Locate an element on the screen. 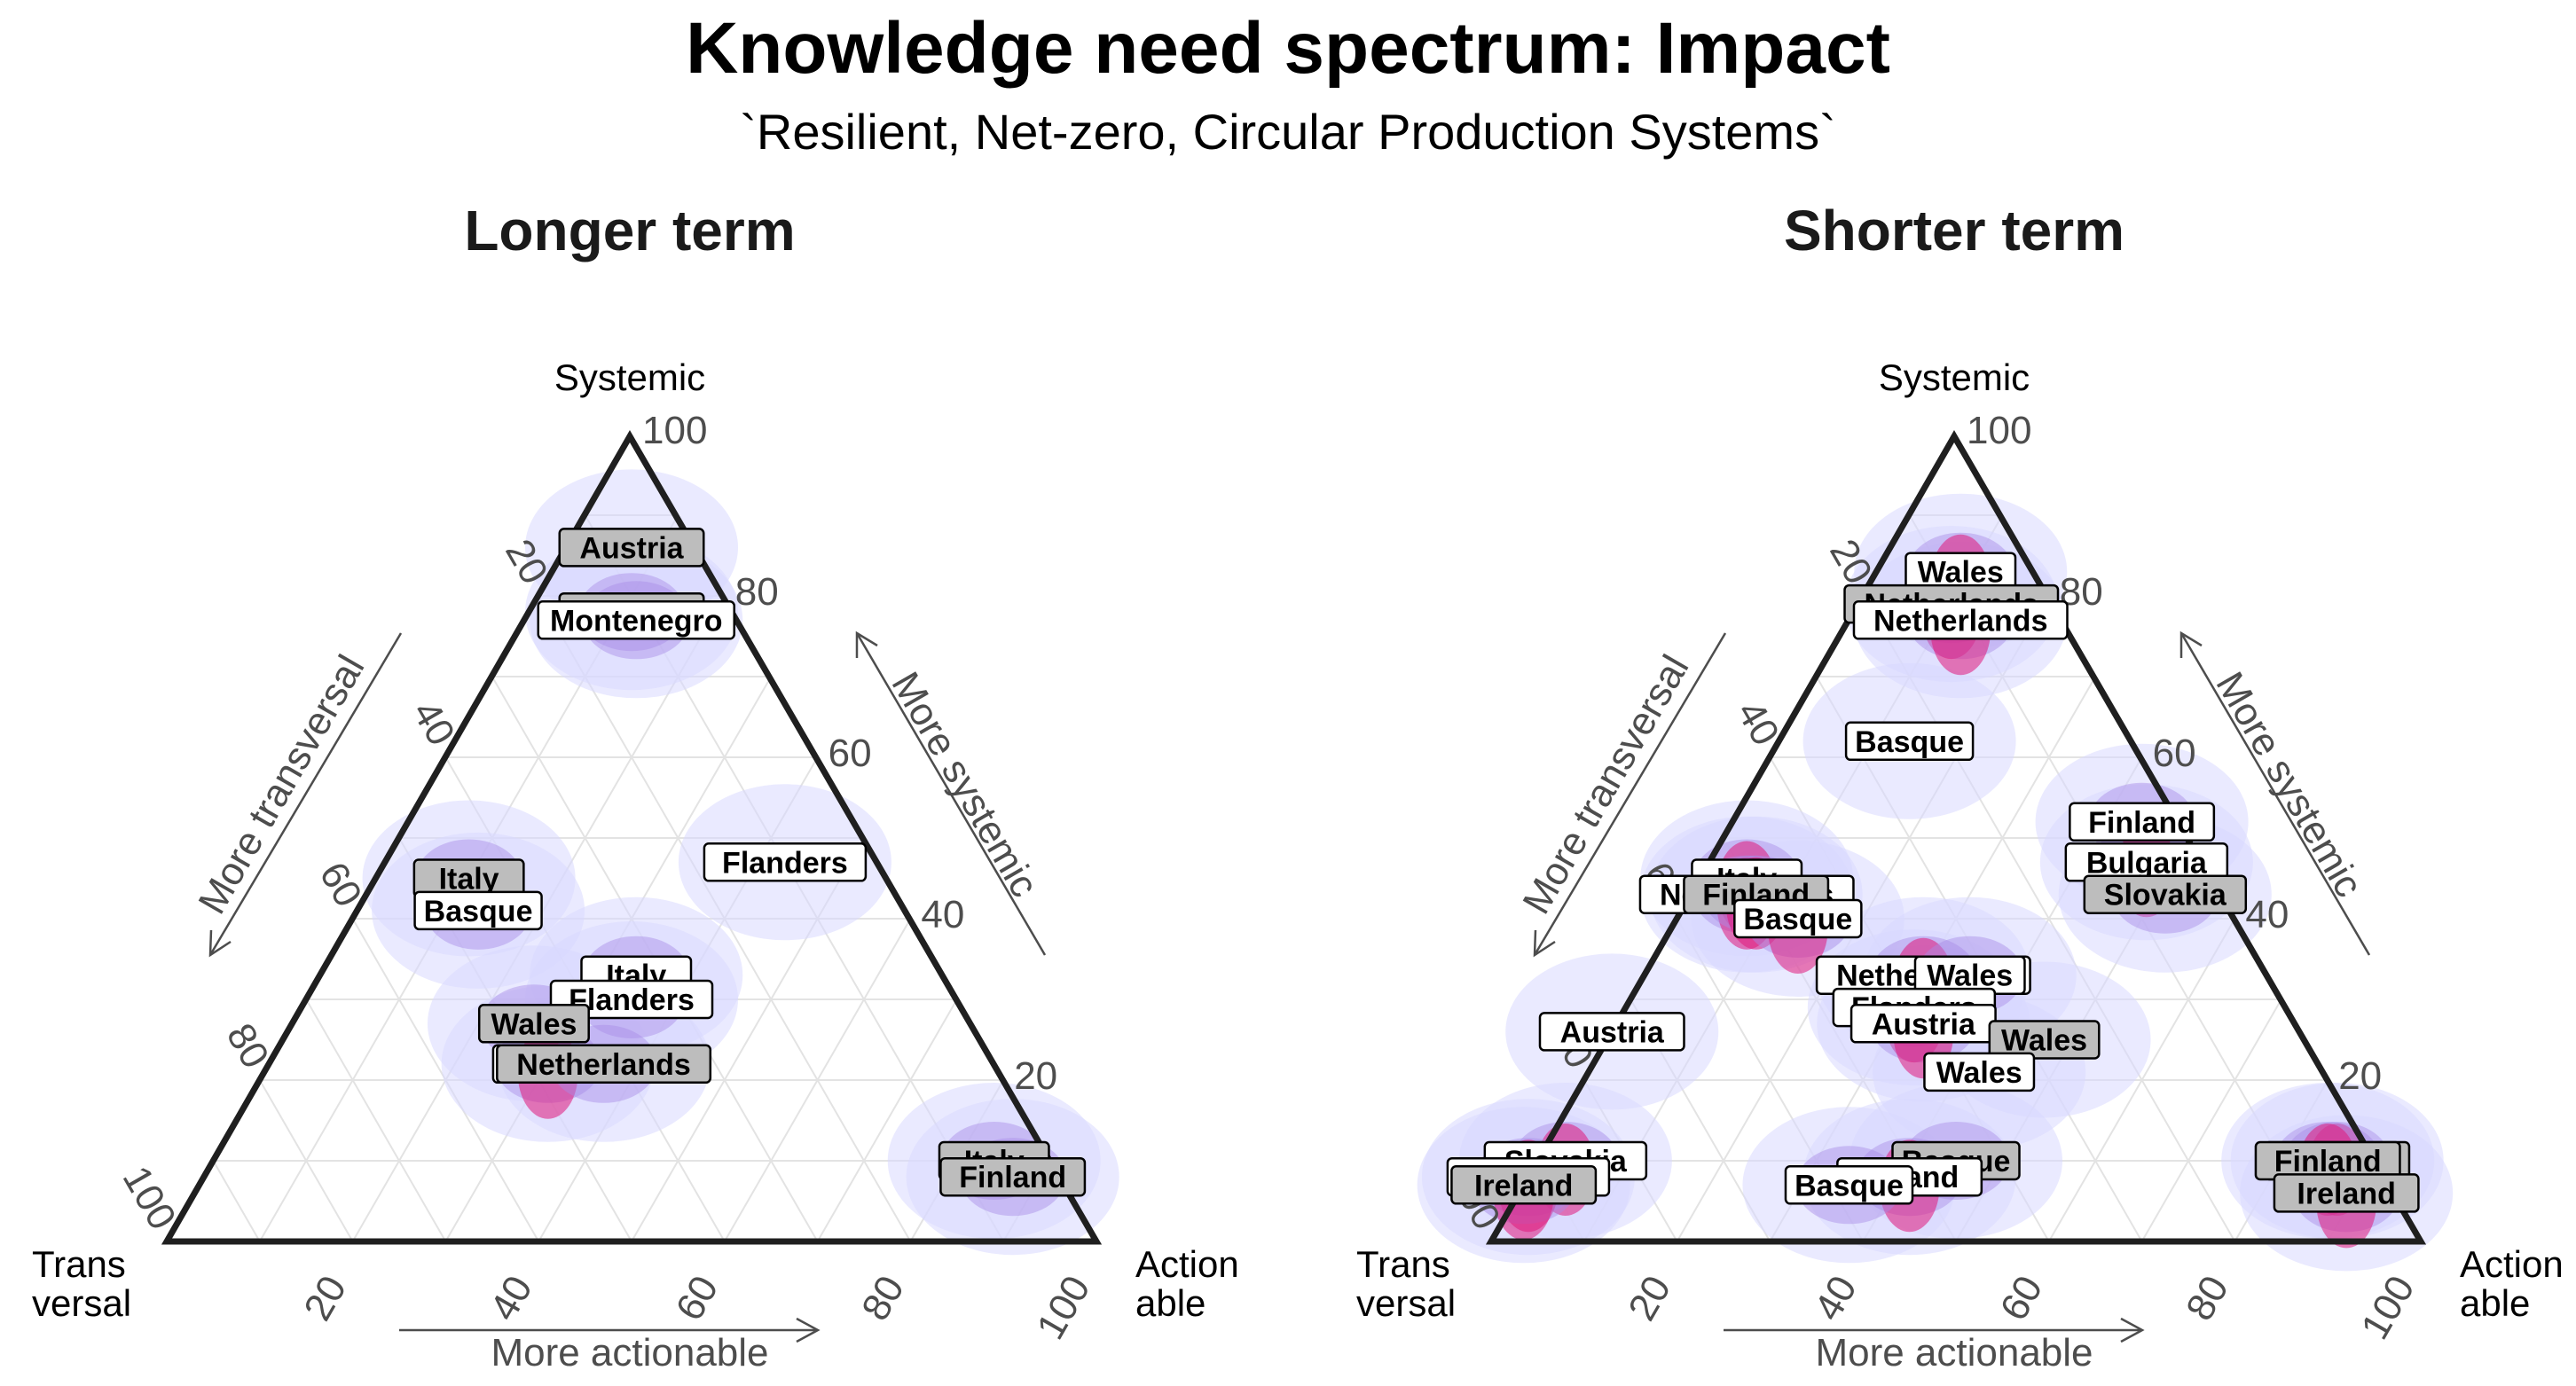 The width and height of the screenshot is (2576, 1386). arrow-label-systemic: More systemic is located at coordinates (964, 784).